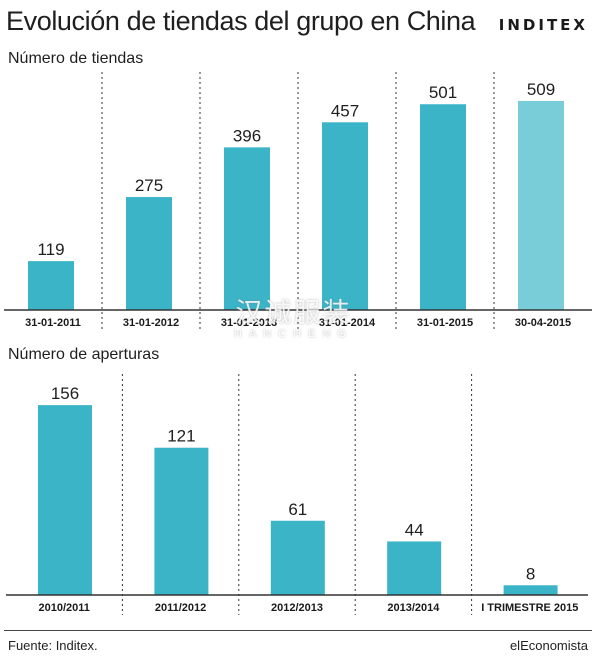 The height and width of the screenshot is (667, 596). What do you see at coordinates (149, 185) in the screenshot?
I see `stores-value-label: 275` at bounding box center [149, 185].